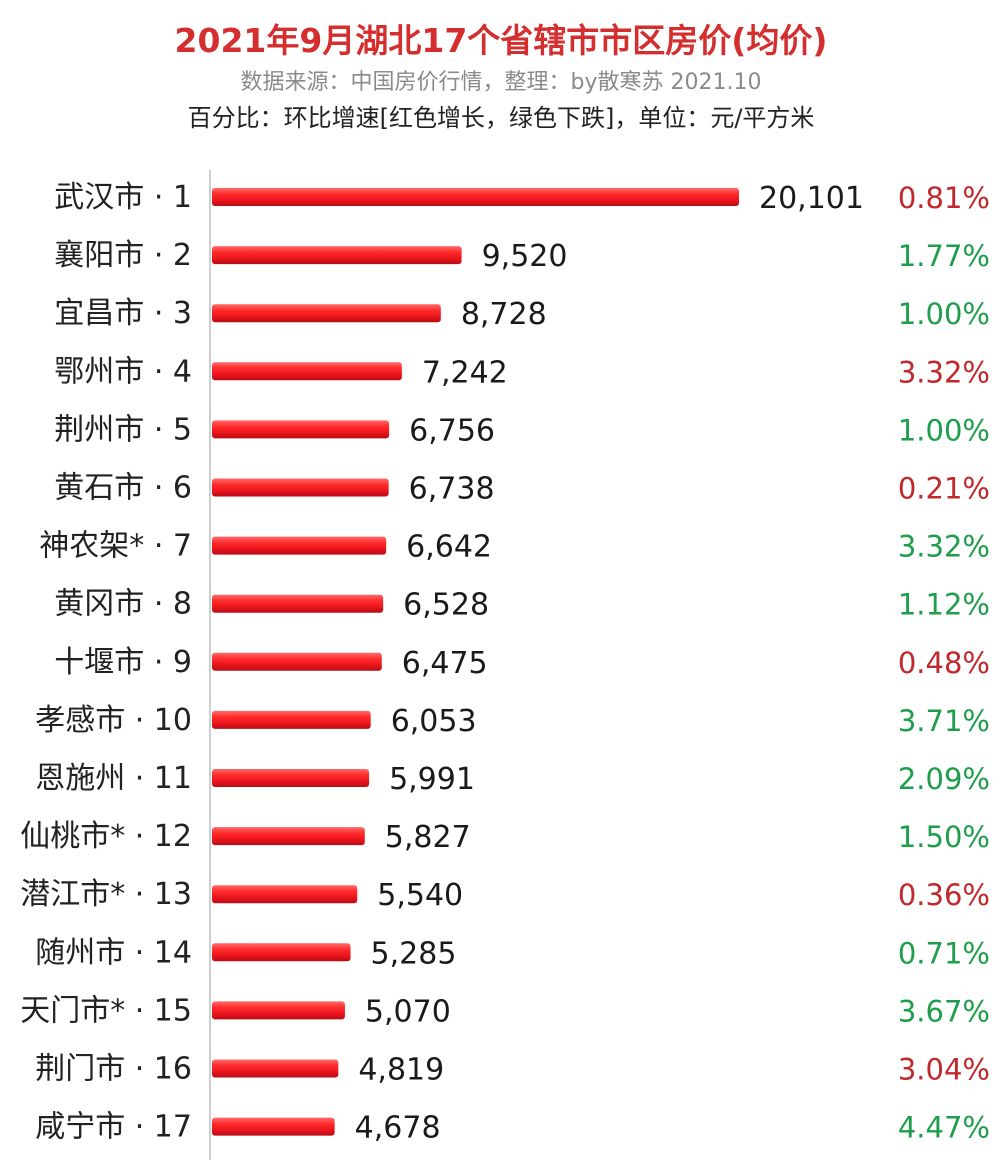 This screenshot has width=1002, height=1170. Describe the element at coordinates (414, 953) in the screenshot. I see `value-label: 5,285` at that location.